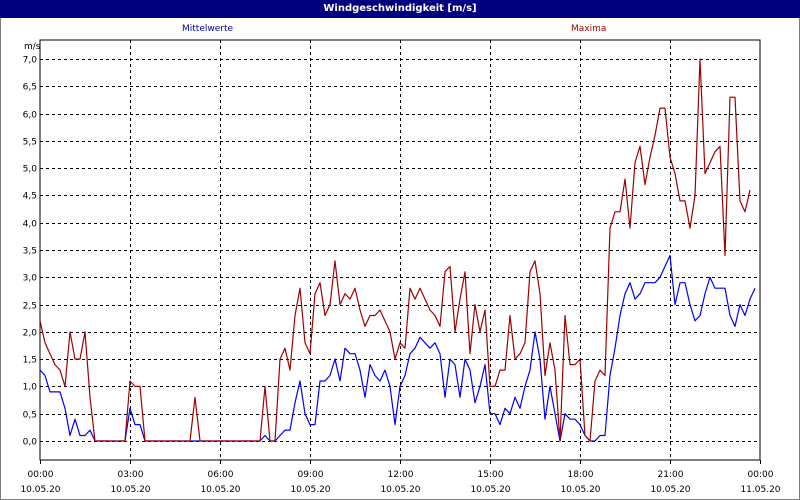 The width and height of the screenshot is (800, 500). I want to click on legend-maxima: Maxima, so click(589, 29).